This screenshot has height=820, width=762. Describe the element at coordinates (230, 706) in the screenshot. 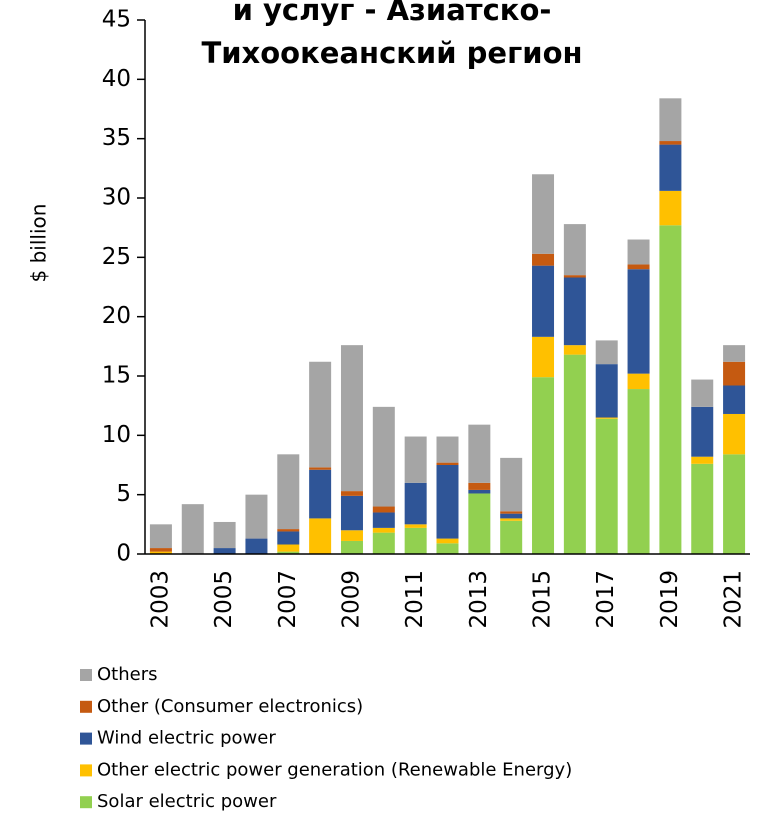

I see `legend-label: Other (Consumer electronics)` at that location.